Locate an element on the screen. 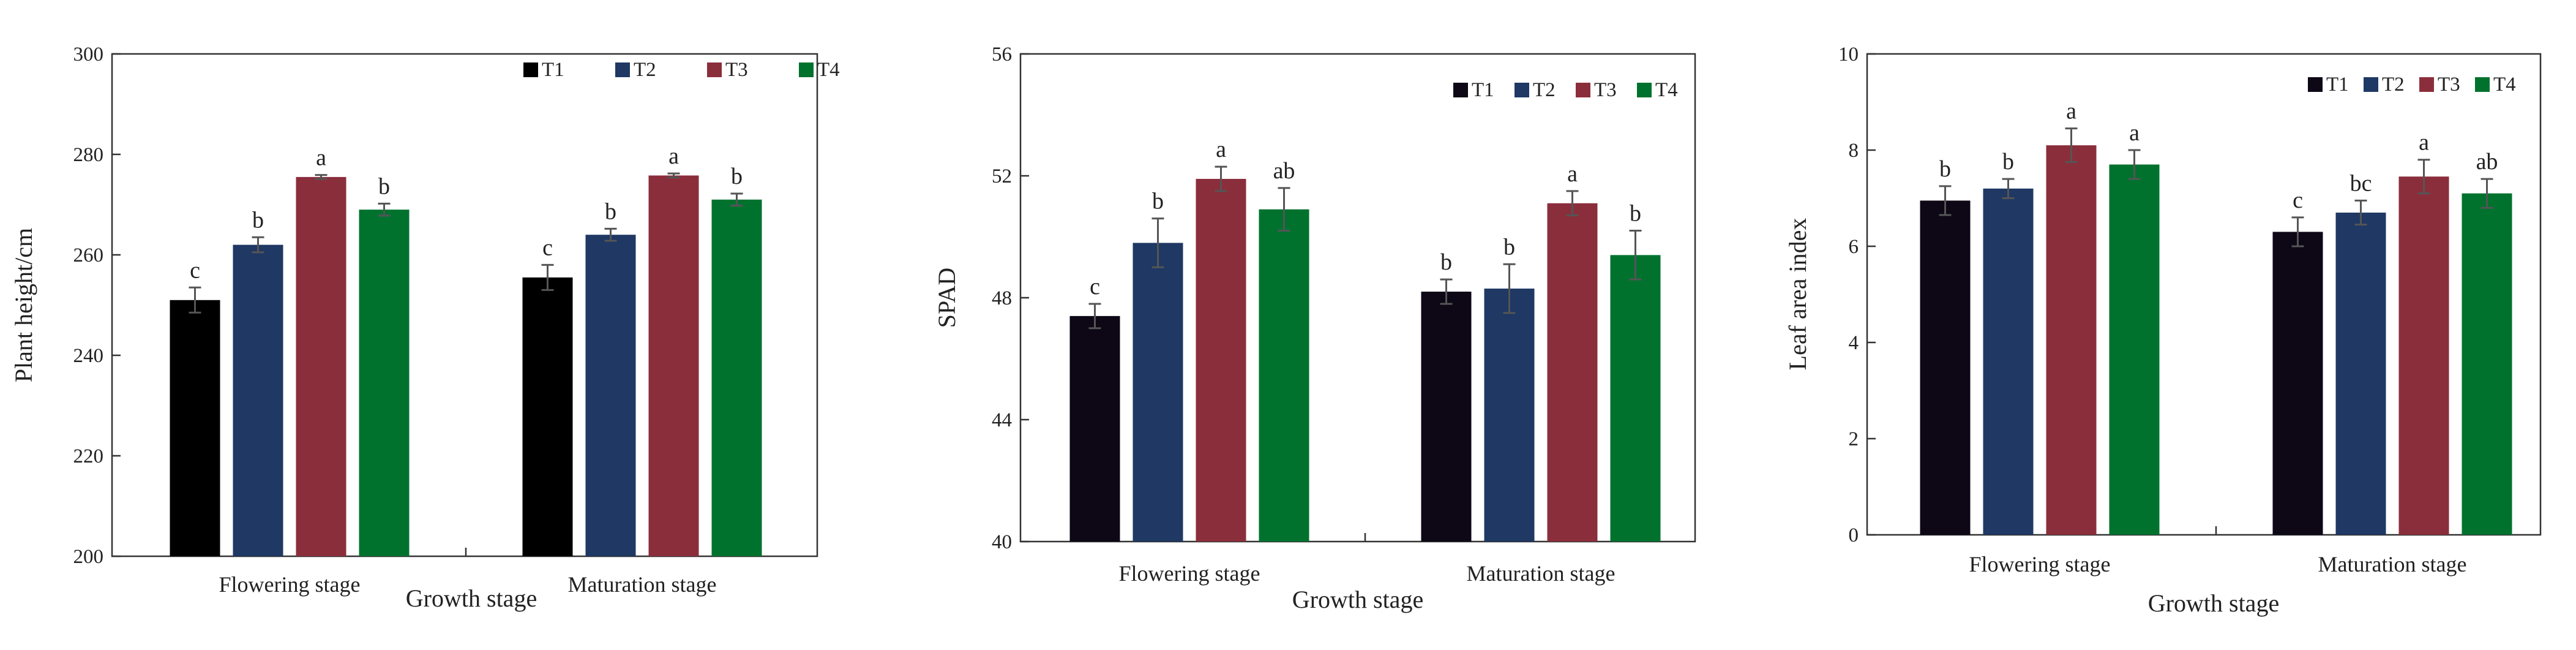 The image size is (2576, 650). y-tick-label: 6 is located at coordinates (1854, 247).